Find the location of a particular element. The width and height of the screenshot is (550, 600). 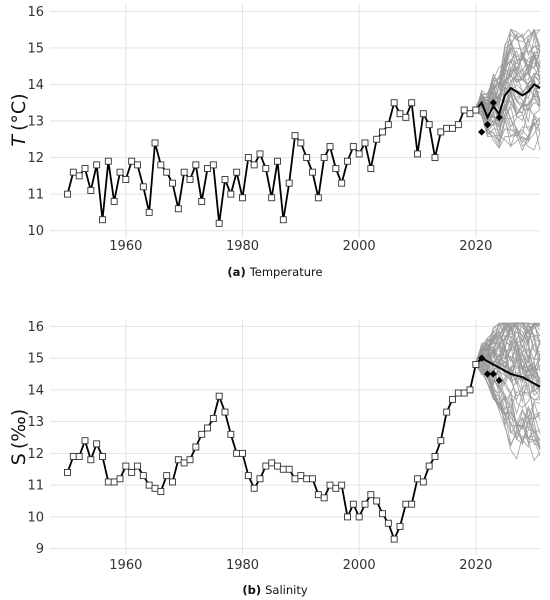

x-tick-label: 1960 is located at coordinates (125, 246).